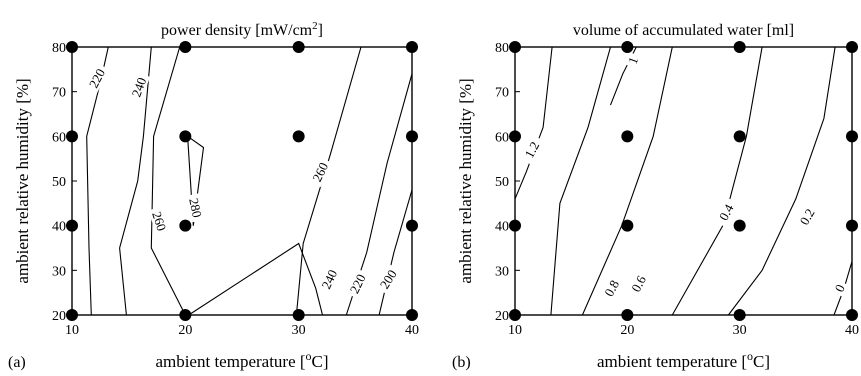  What do you see at coordinates (242, 29) in the screenshot?
I see `chart-title: power density [mW/cm2]` at bounding box center [242, 29].